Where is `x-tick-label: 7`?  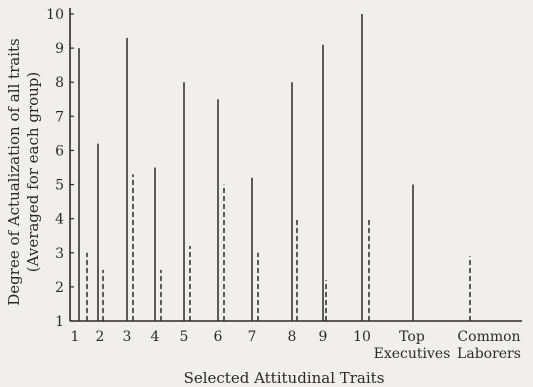 x-tick-label: 7 is located at coordinates (252, 337).